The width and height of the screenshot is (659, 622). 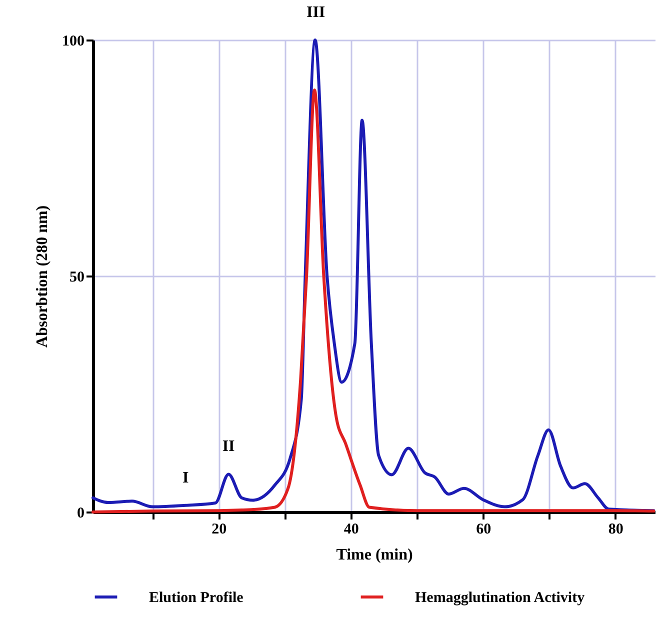 What do you see at coordinates (500, 598) in the screenshot?
I see `legend-label: Hemagglutination Activity` at bounding box center [500, 598].